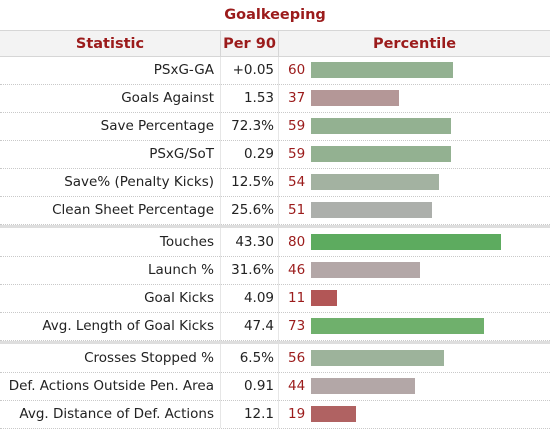 The image size is (550, 429). Describe the element at coordinates (297, 270) in the screenshot. I see `percentile-value: 46` at that location.